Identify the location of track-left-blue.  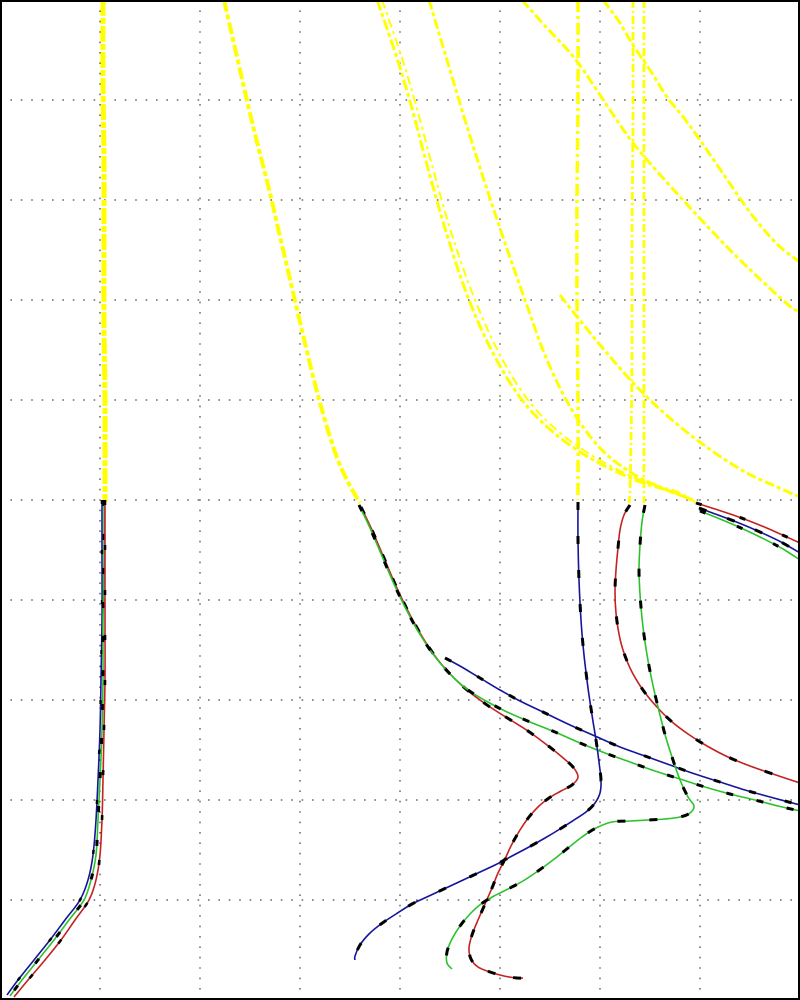
(54, 748).